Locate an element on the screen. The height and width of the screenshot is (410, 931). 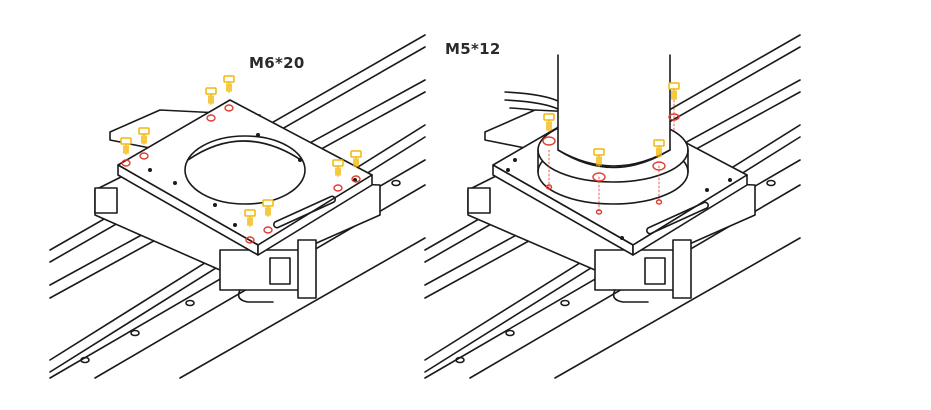
right-hole-markers is located at coordinates (611, 164).